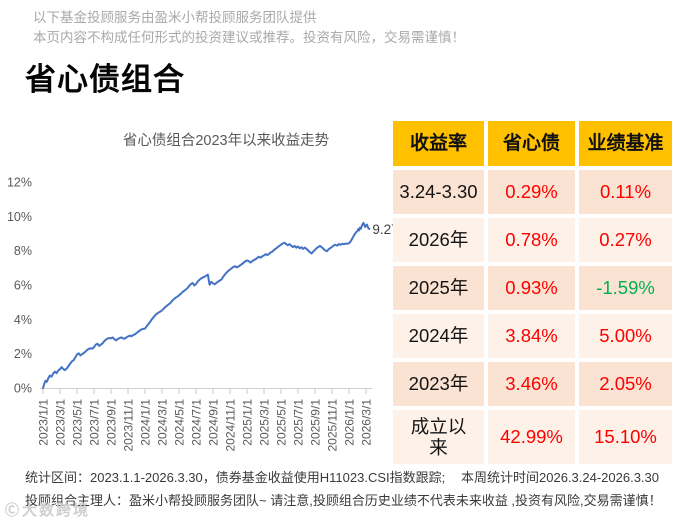 The image size is (693, 520). What do you see at coordinates (625, 437) in the screenshot?
I see `row-benchmark-return: 15.10%` at bounding box center [625, 437].